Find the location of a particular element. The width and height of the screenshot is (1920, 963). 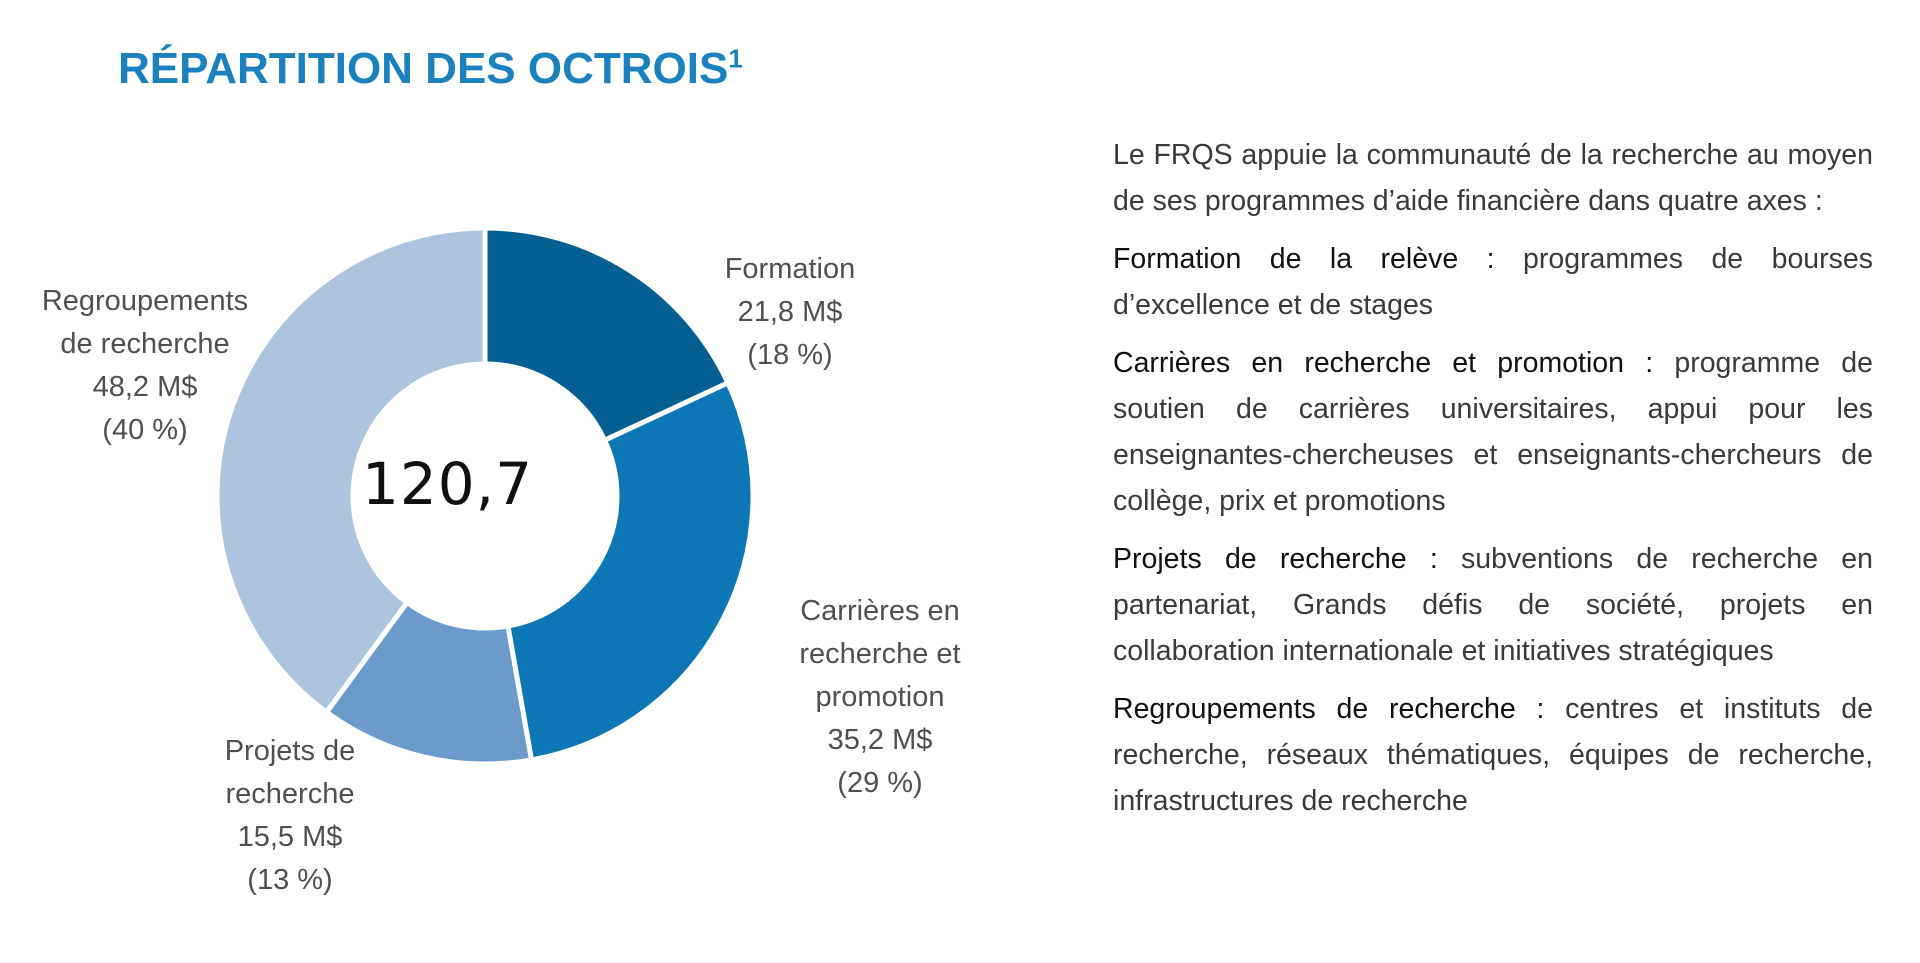

slice-label-name: Projets de is located at coordinates (290, 751).